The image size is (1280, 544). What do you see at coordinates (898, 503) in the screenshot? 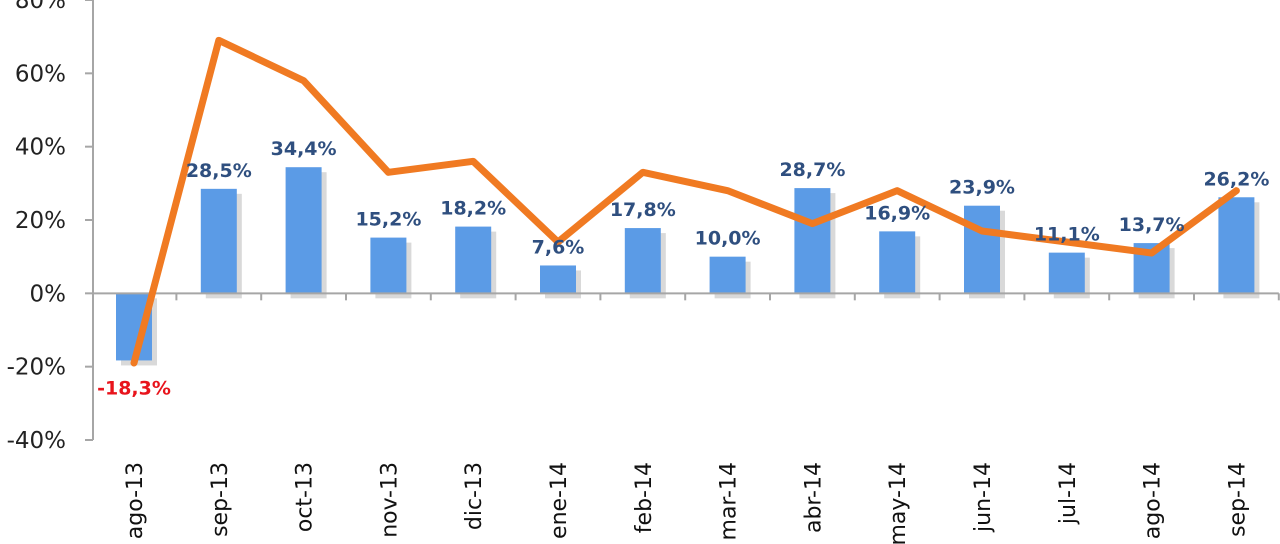
I see `x-tick-label: may-14` at bounding box center [898, 503].